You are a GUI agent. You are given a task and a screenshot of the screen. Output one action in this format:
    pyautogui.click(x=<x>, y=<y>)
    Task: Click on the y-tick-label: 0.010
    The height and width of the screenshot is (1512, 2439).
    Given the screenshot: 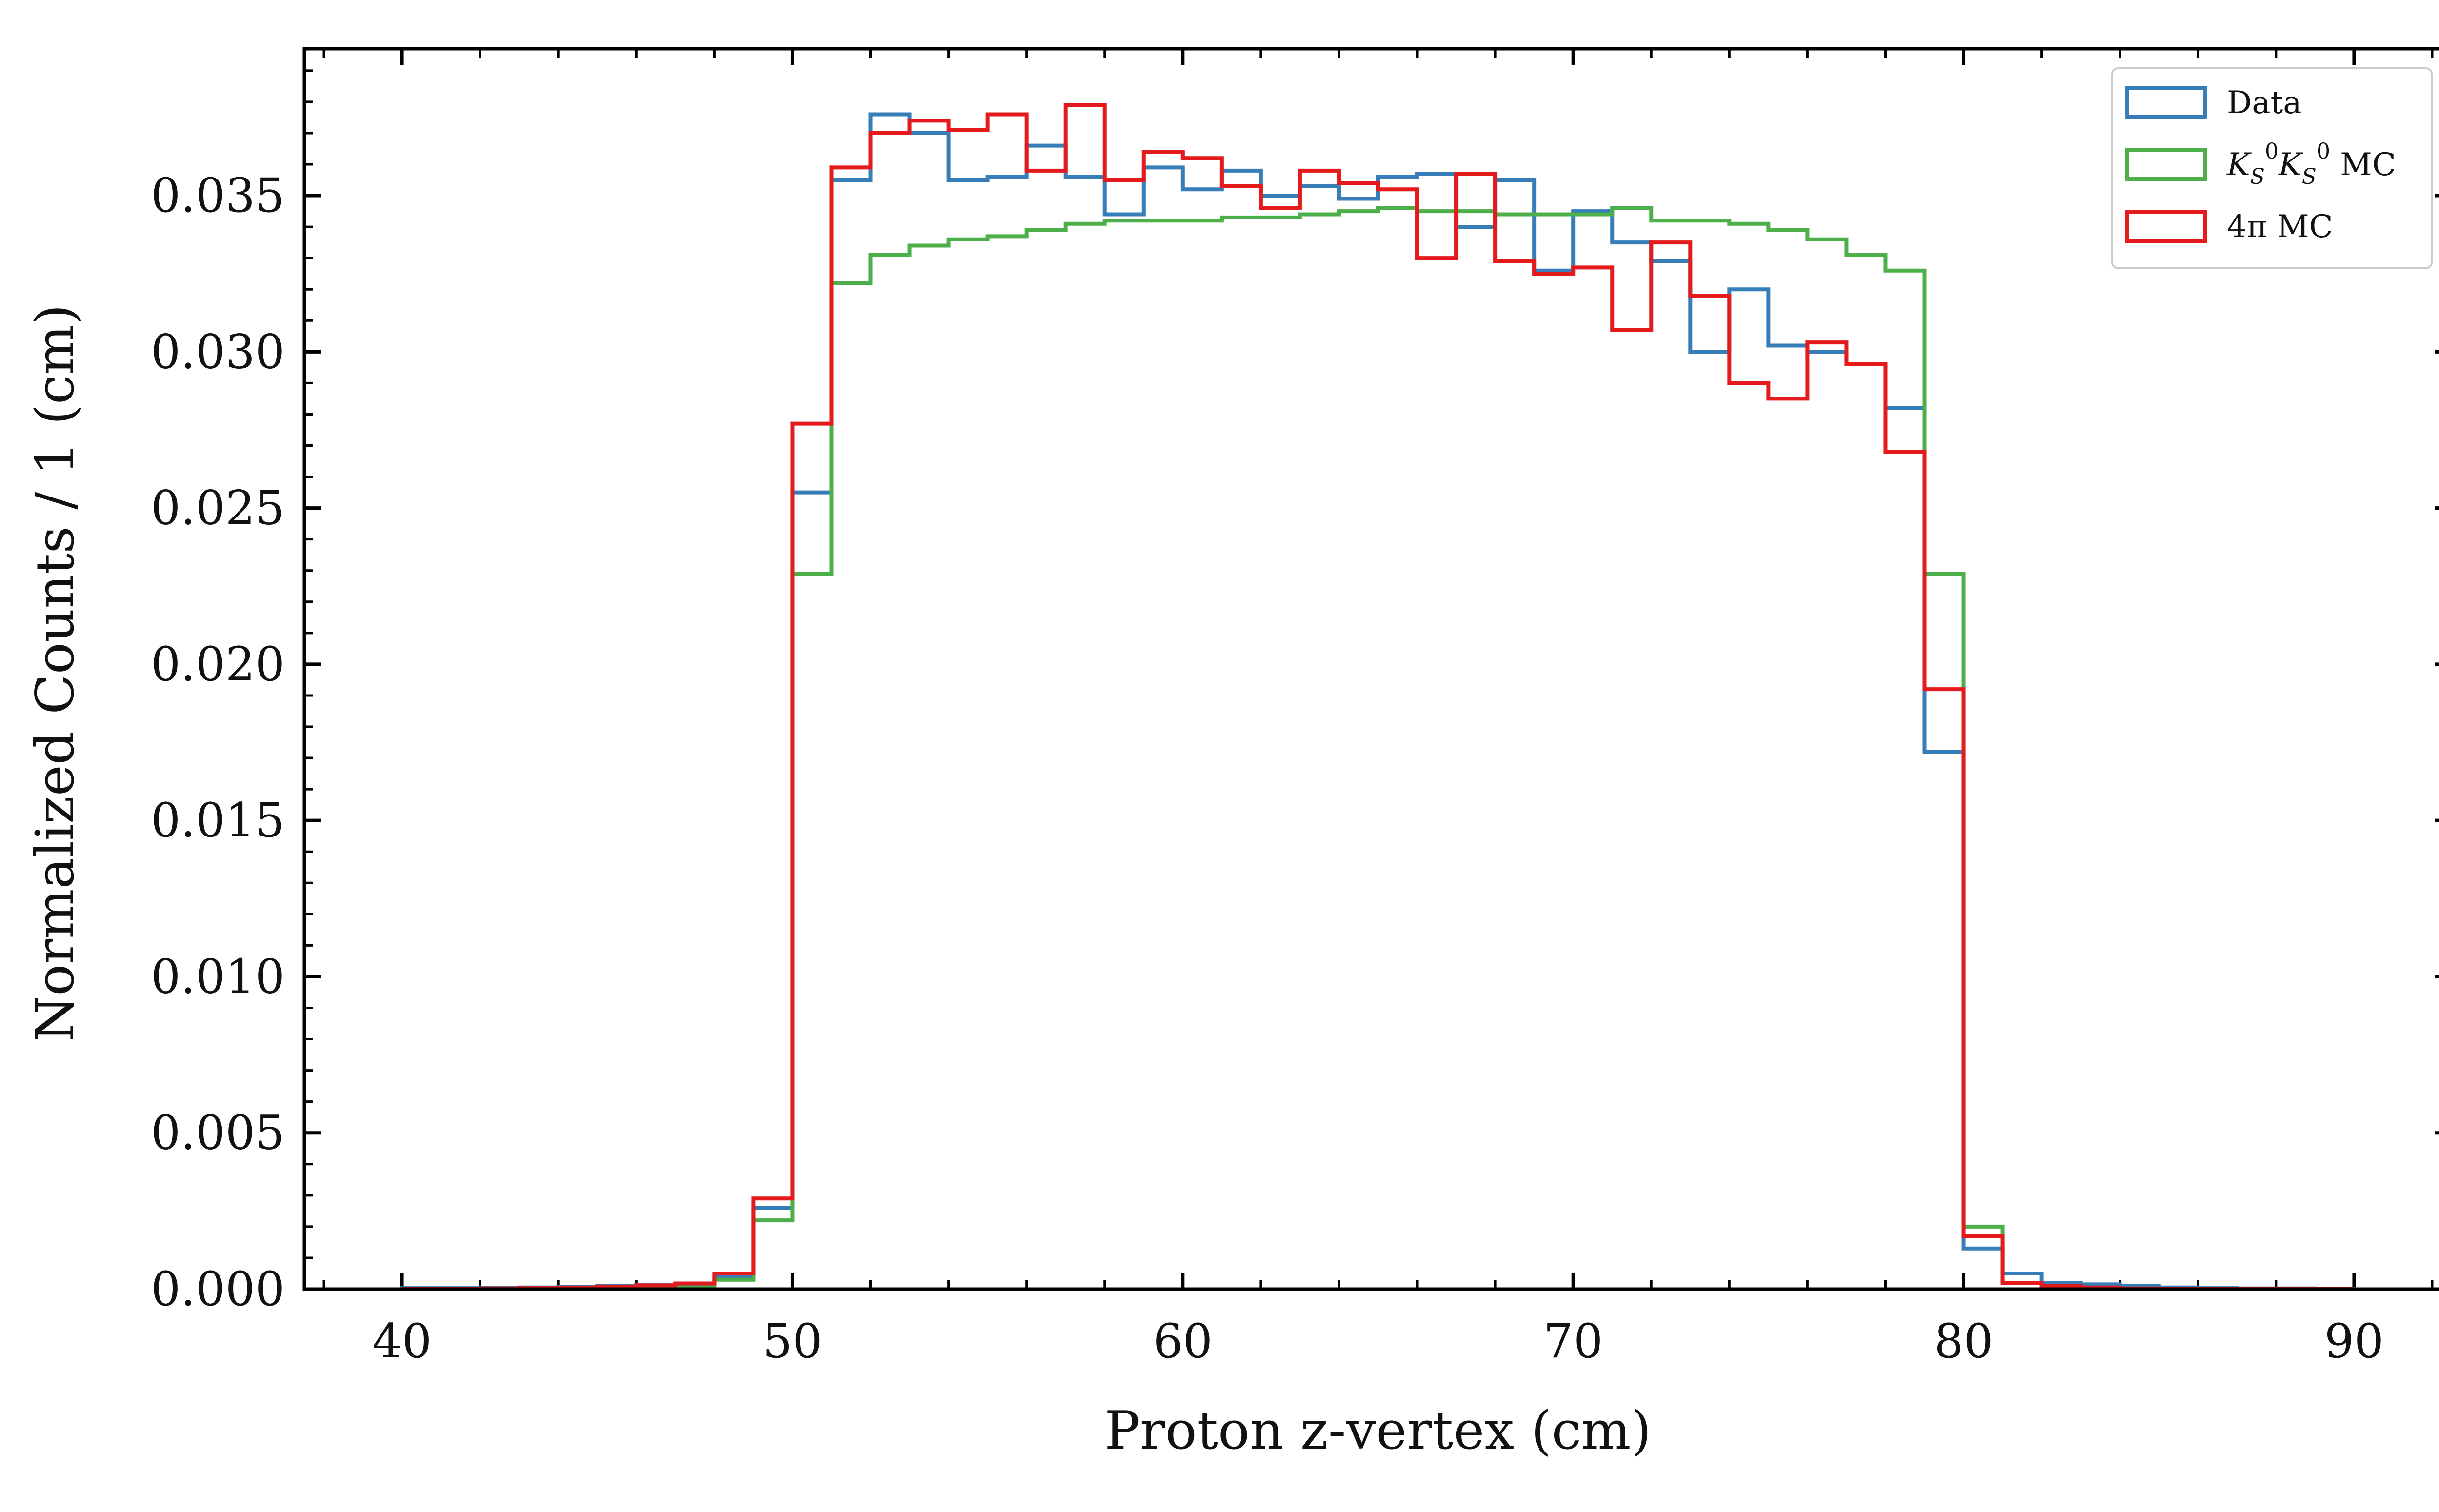 What is the action you would take?
    pyautogui.click(x=218, y=976)
    